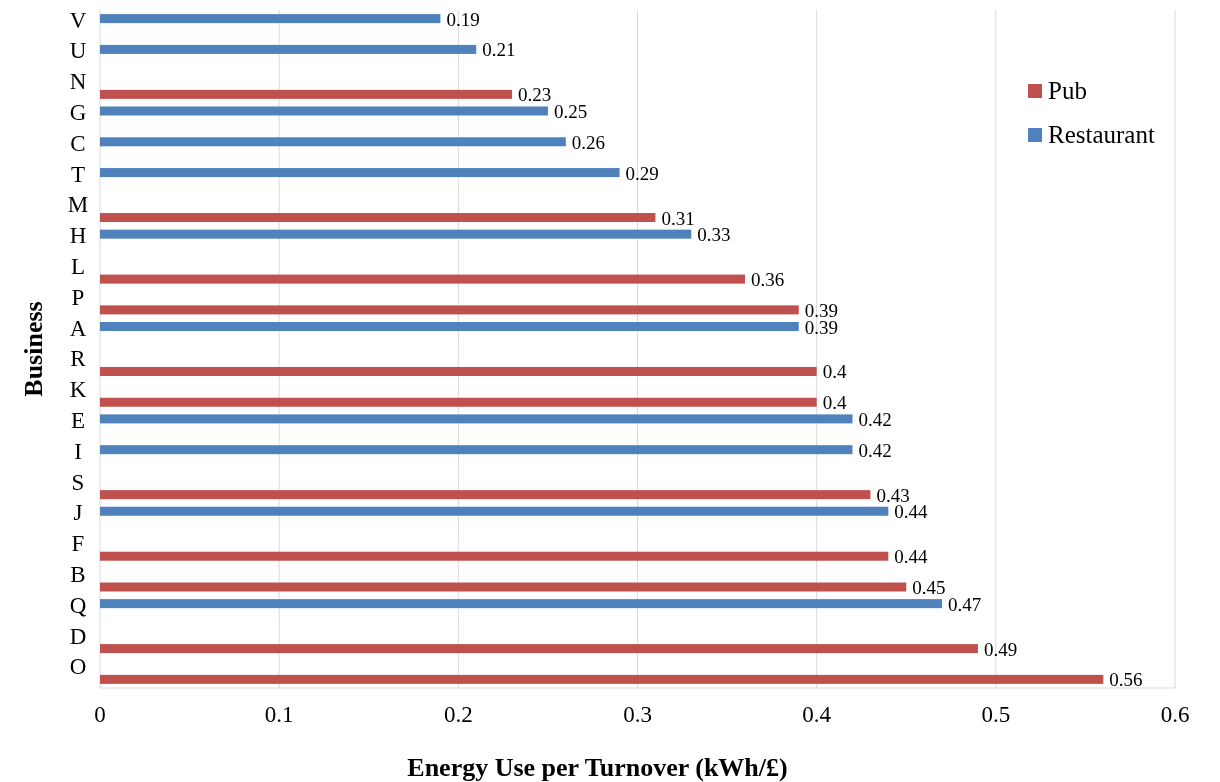 The height and width of the screenshot is (782, 1220). I want to click on data-label: 0.45, so click(929, 588).